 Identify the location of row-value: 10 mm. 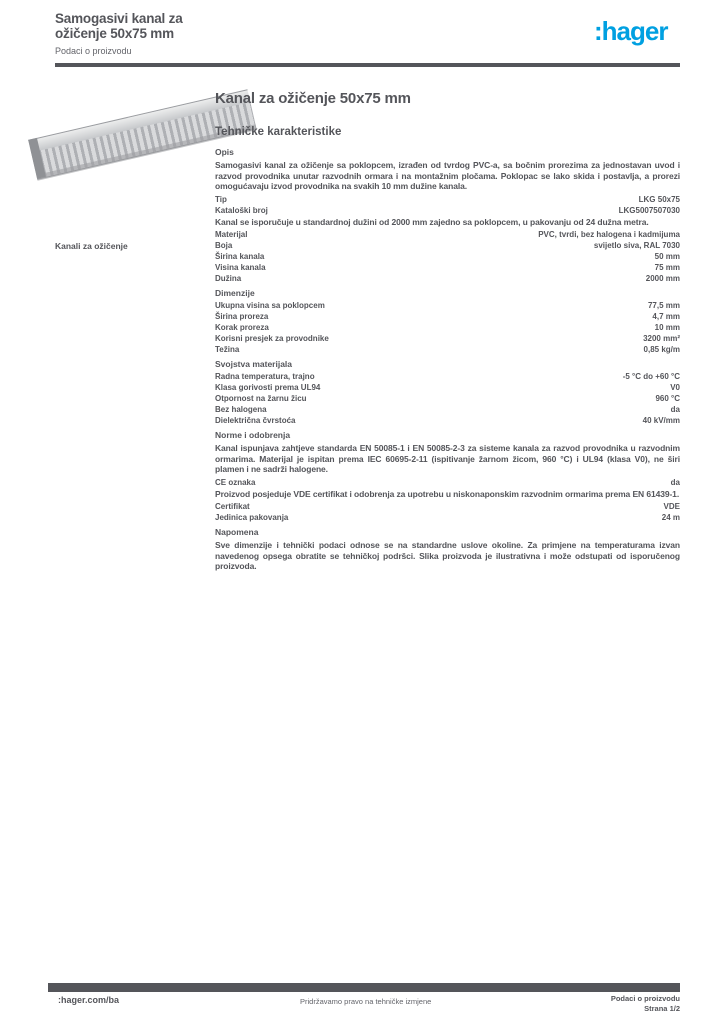
(667, 327).